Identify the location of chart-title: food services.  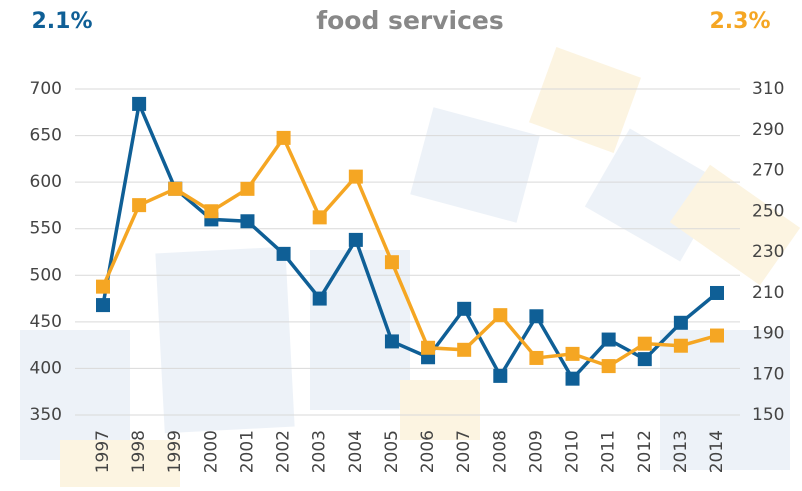
(410, 20).